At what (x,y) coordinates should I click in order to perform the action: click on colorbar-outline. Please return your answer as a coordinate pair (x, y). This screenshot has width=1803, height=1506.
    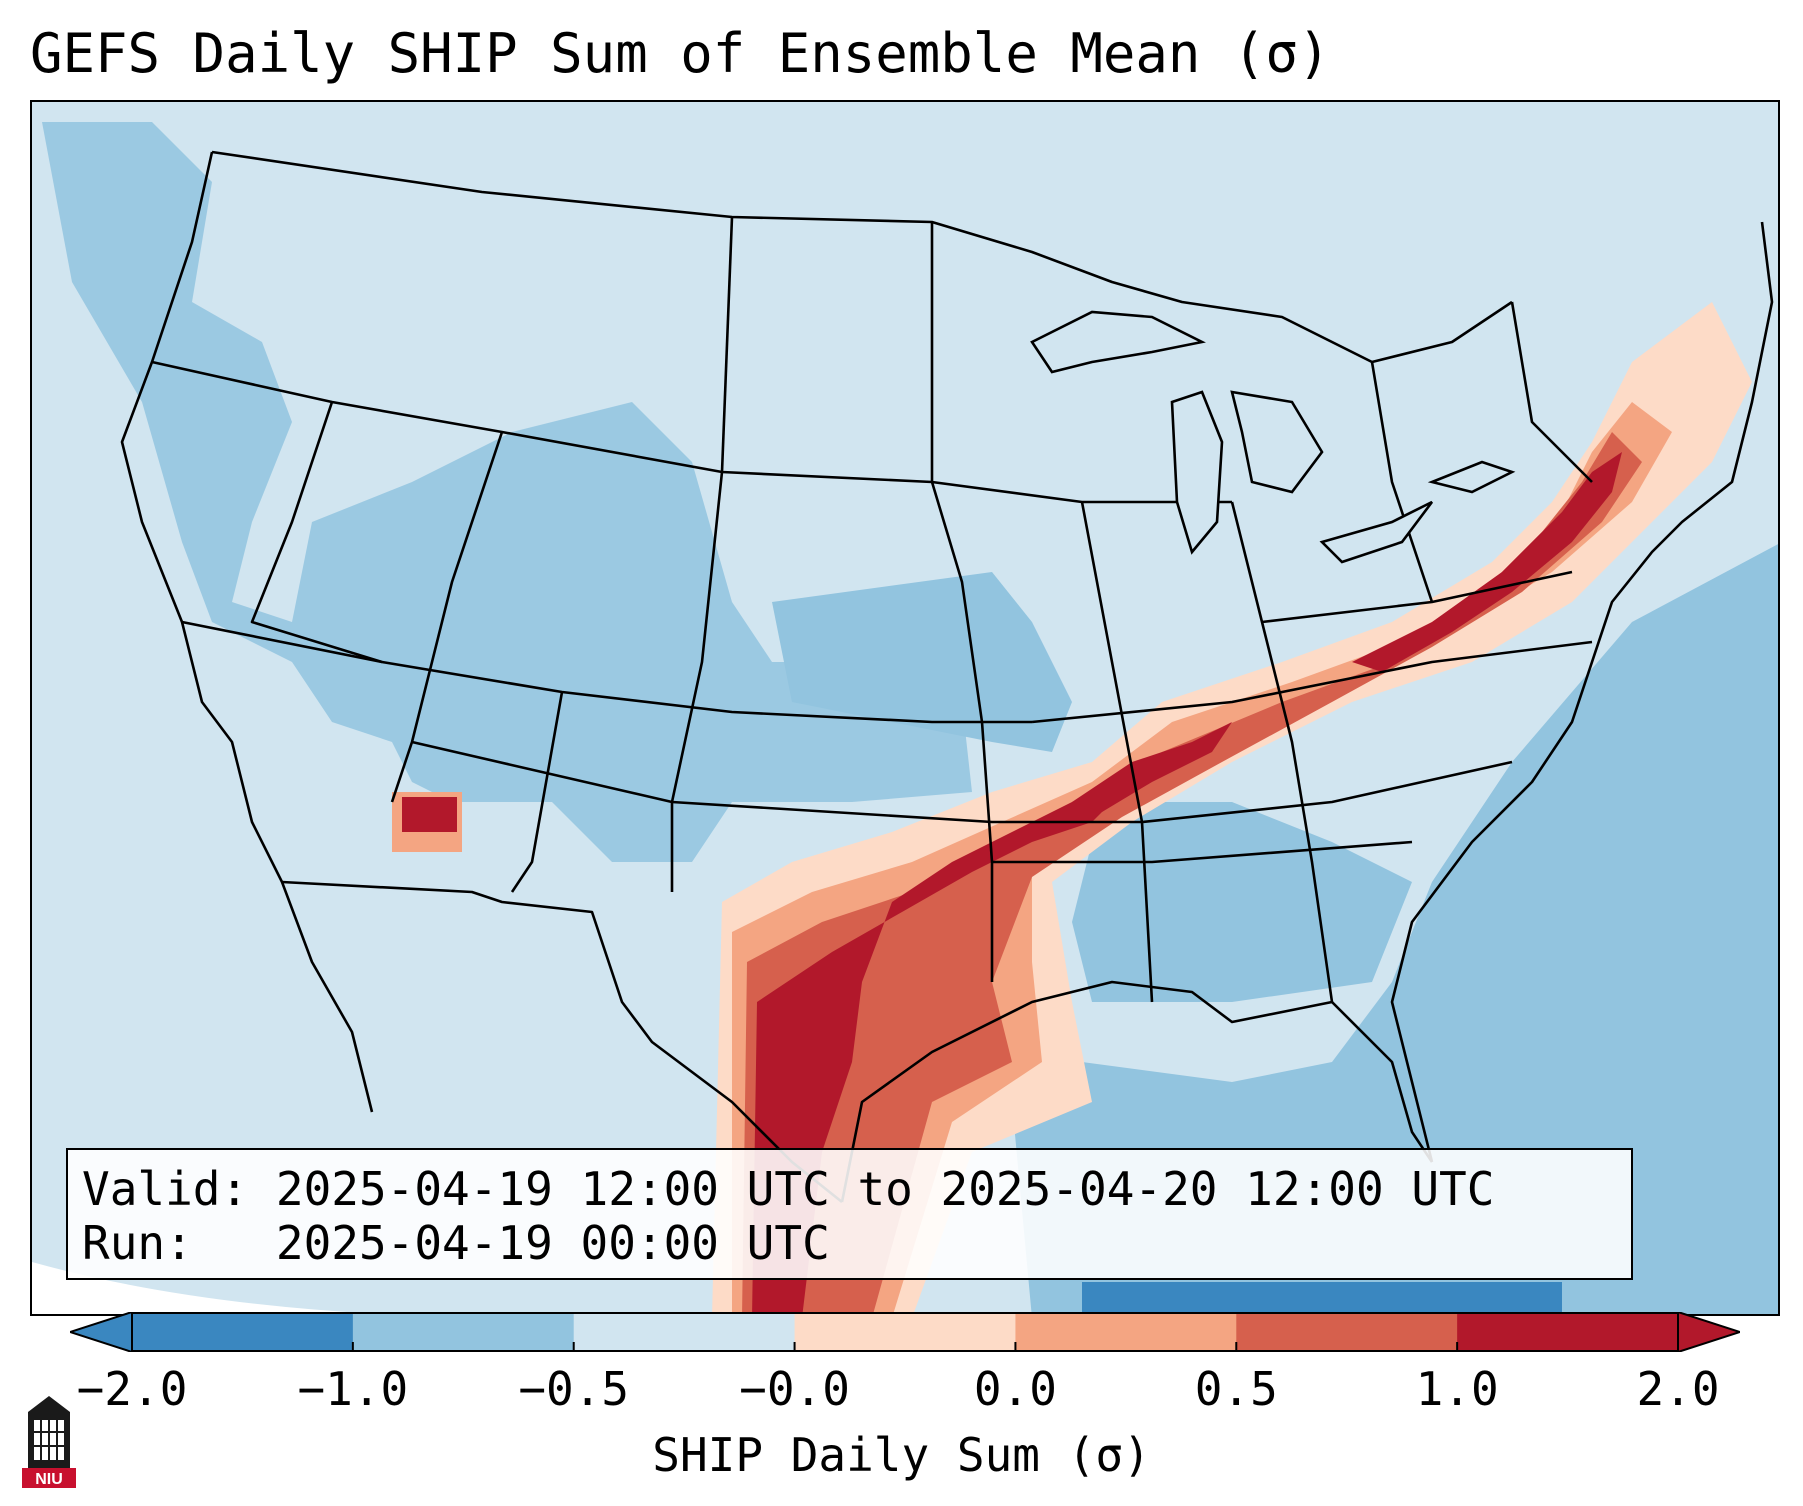
    Looking at the image, I should click on (905, 1332).